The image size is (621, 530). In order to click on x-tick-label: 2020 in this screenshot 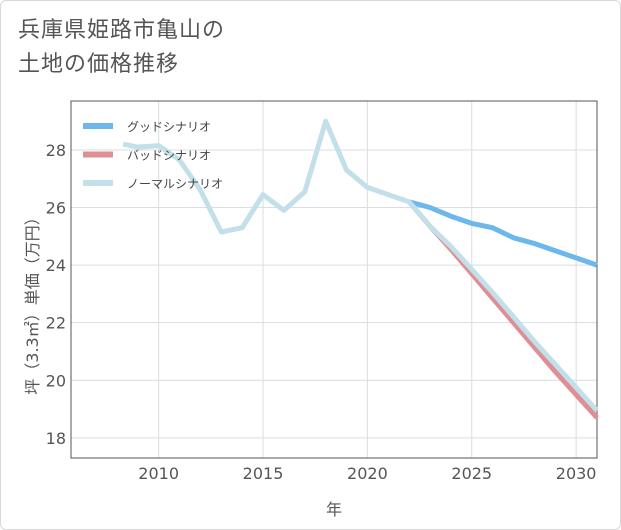, I will do `click(367, 473)`.